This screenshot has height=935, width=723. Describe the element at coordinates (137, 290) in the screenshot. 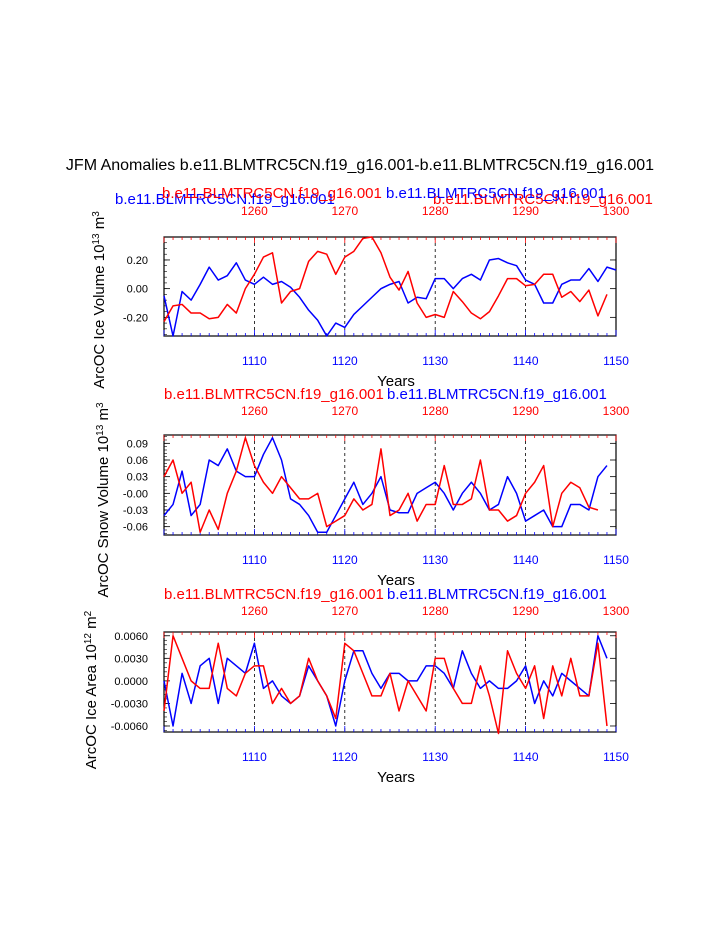

I see `y-tick-label: 0.00` at that location.